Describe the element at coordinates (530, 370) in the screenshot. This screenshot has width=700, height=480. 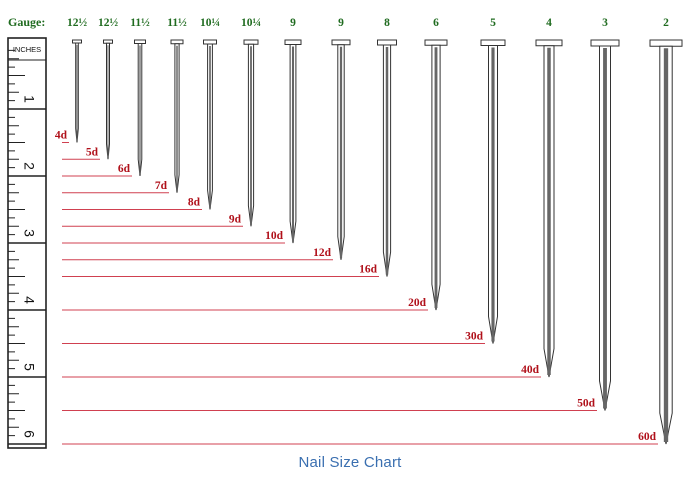
I see `penny-label-40d: 40d` at that location.